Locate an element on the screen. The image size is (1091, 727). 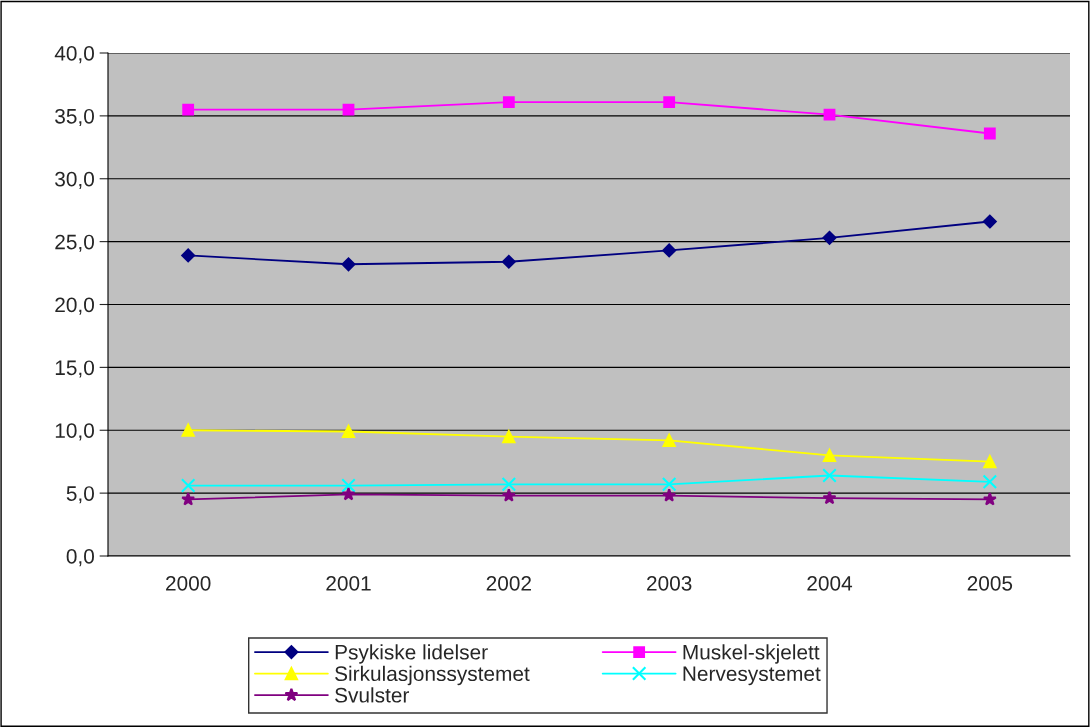
y-tick-label: 5,0 is located at coordinates (80, 495).